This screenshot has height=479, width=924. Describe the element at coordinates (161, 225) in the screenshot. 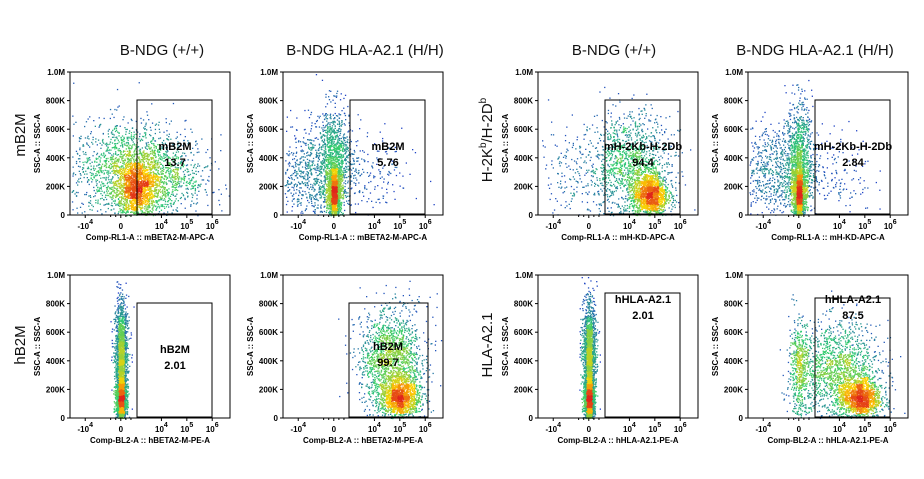

I see `x-tick-label: 104` at that location.